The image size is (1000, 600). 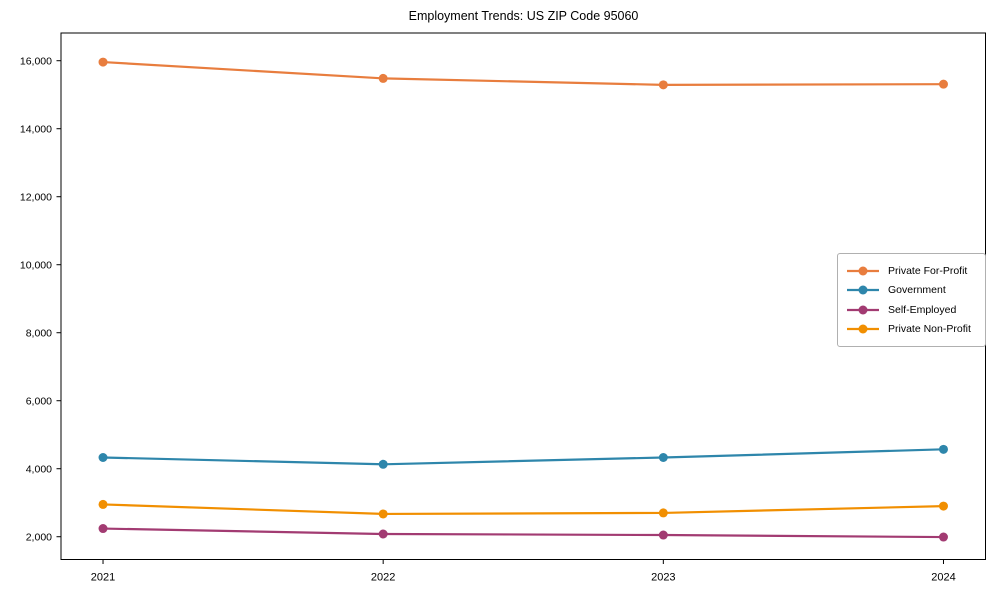 I want to click on y-tick-label: 2,000, so click(x=39, y=537).